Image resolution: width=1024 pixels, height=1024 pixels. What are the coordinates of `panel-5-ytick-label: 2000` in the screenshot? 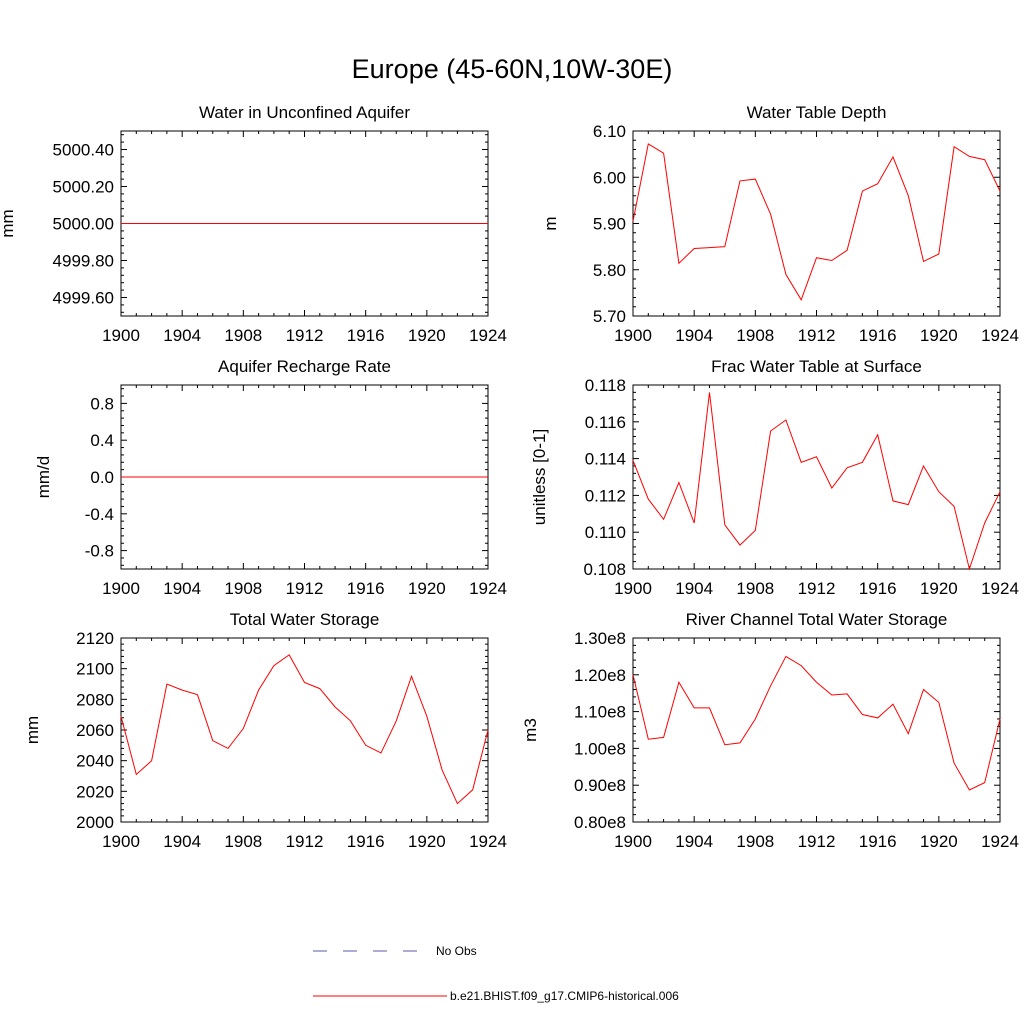 It's located at (95, 822).